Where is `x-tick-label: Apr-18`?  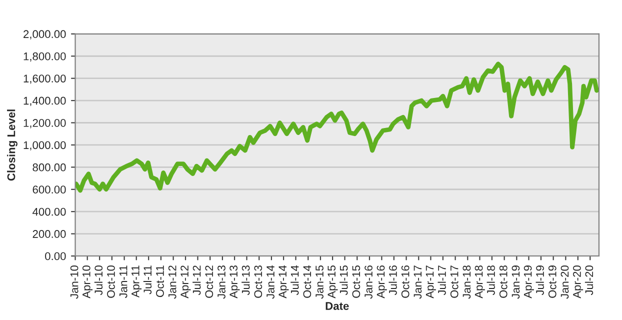
x-tick-label: Apr-18 is located at coordinates (479, 282).